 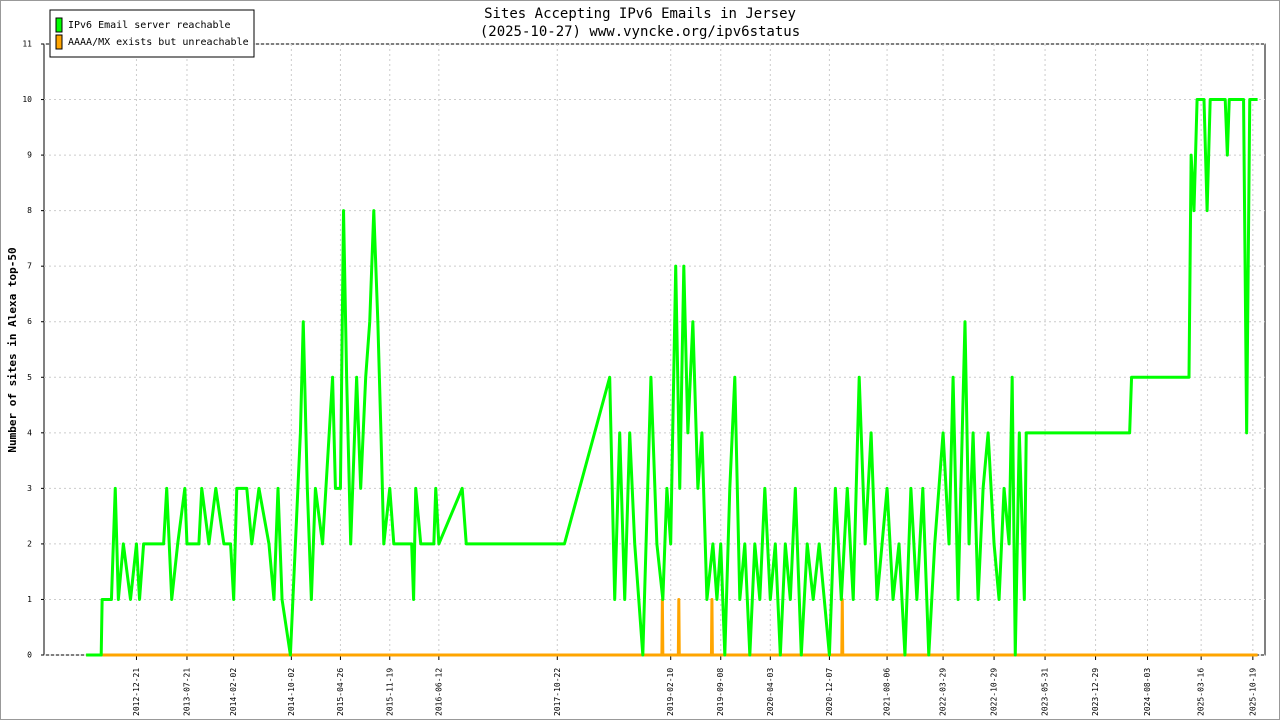 I want to click on legend-label: AAAA/MX exists but unreachable, so click(x=158, y=42).